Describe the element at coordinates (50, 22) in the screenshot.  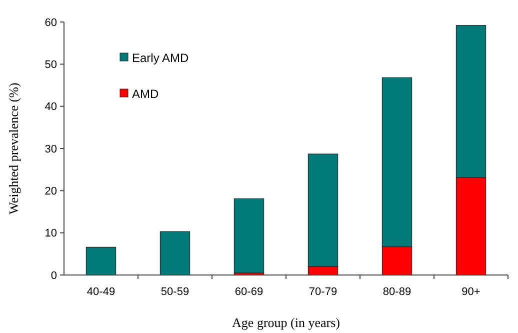
I see `y-tick-label: 60` at that location.